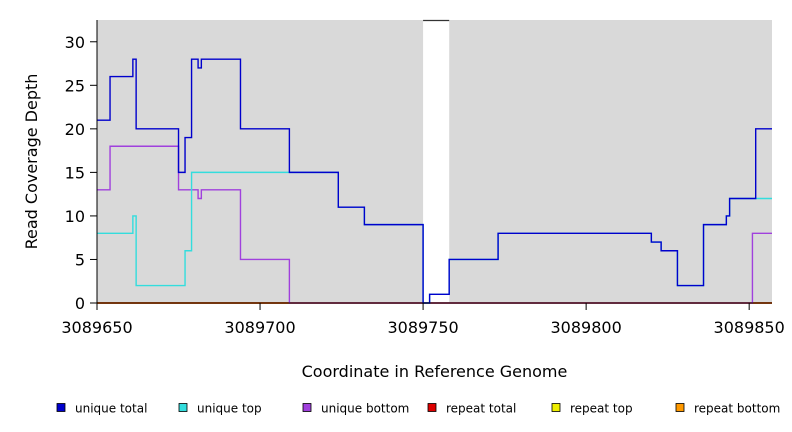  Describe the element at coordinates (111, 409) in the screenshot. I see `legend-label-unique-total: unique total` at that location.